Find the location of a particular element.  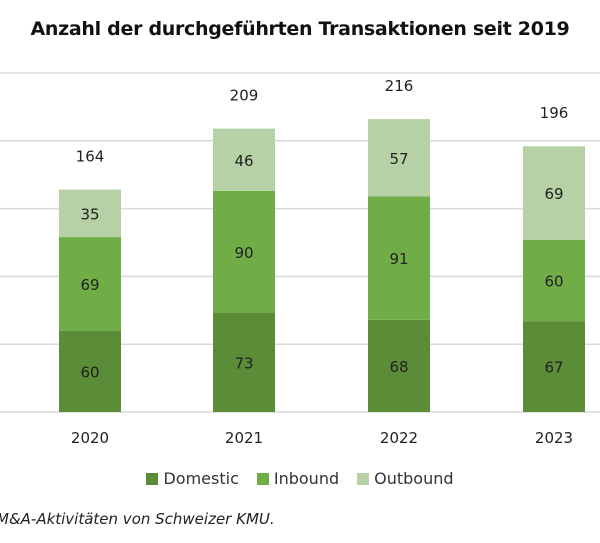

data-label: 67 is located at coordinates (553, 368).